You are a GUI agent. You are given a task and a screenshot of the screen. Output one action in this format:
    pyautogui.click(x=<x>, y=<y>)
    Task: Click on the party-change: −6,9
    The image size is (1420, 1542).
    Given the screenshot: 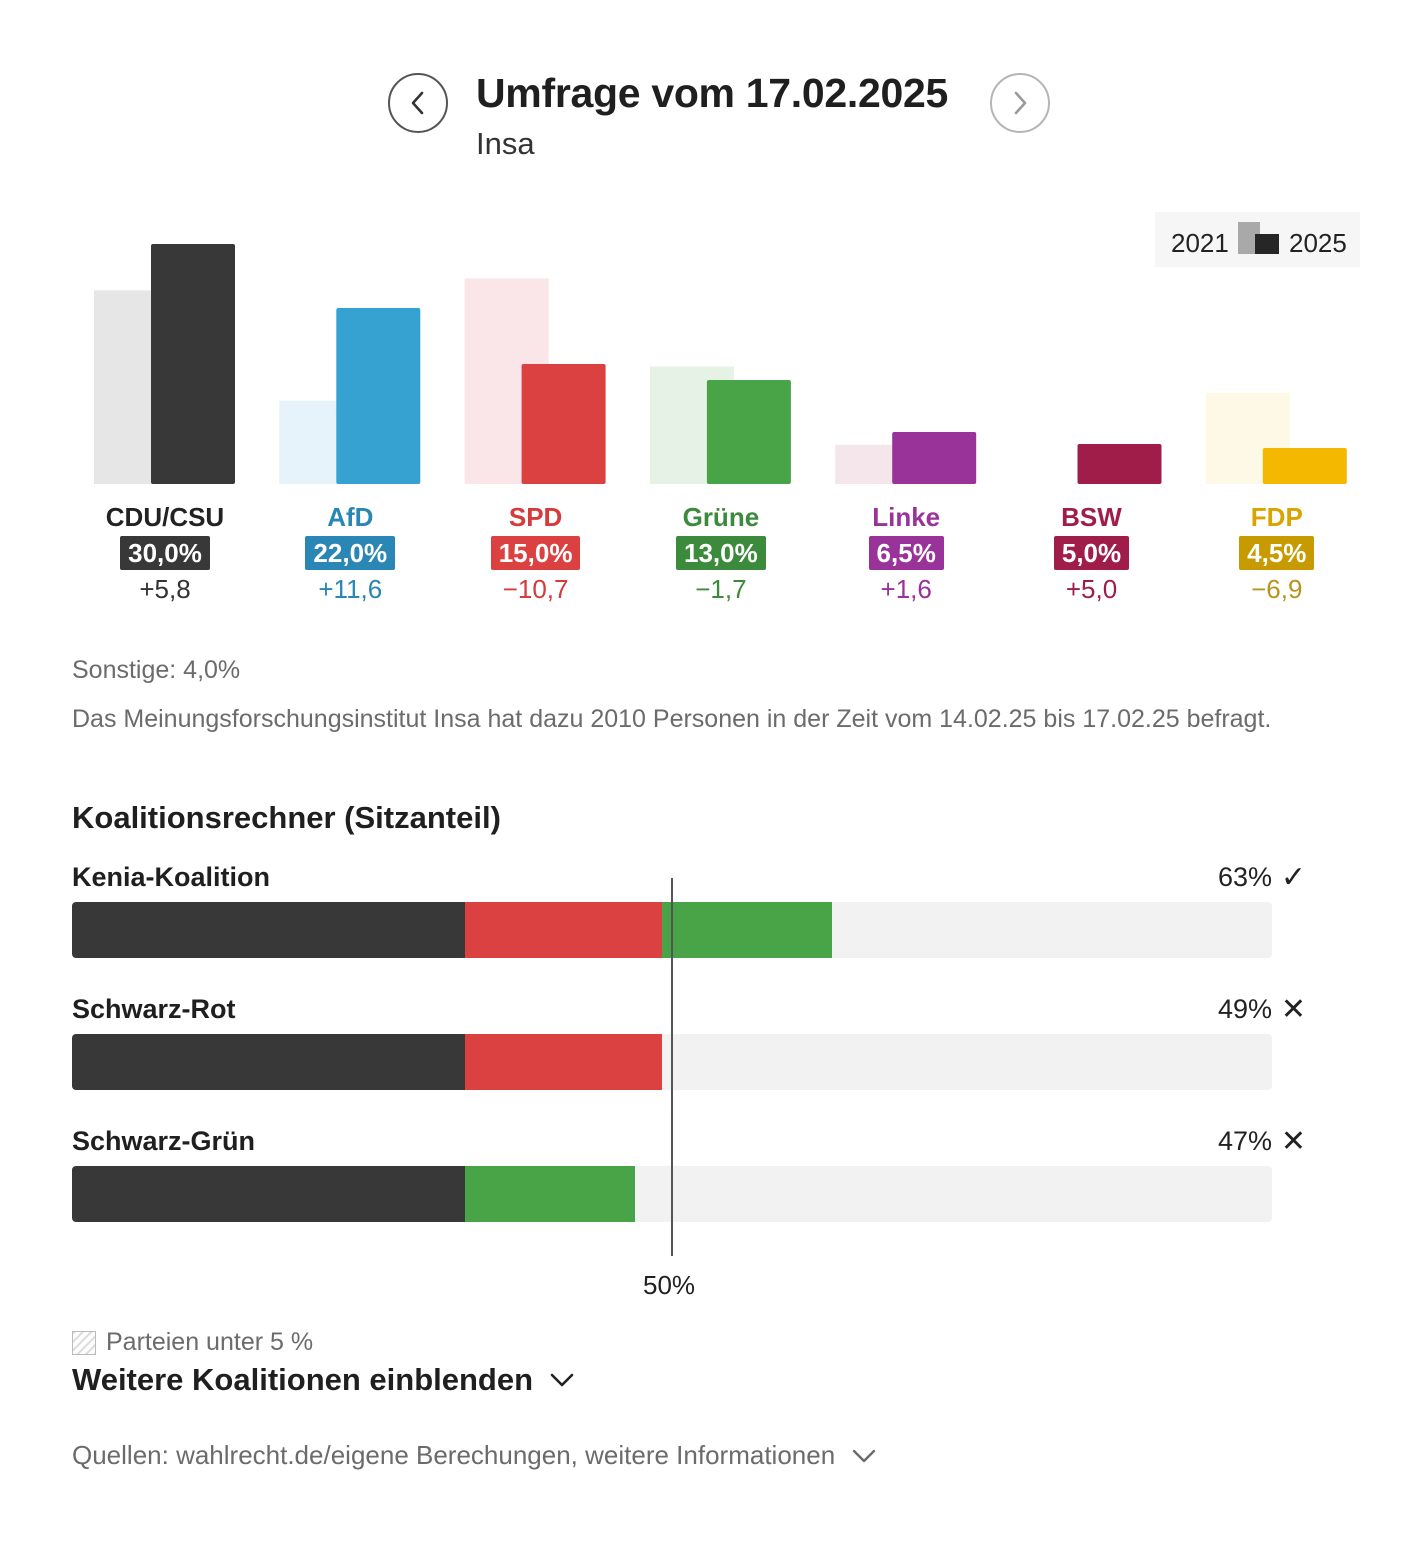 What is the action you would take?
    pyautogui.click(x=1277, y=589)
    